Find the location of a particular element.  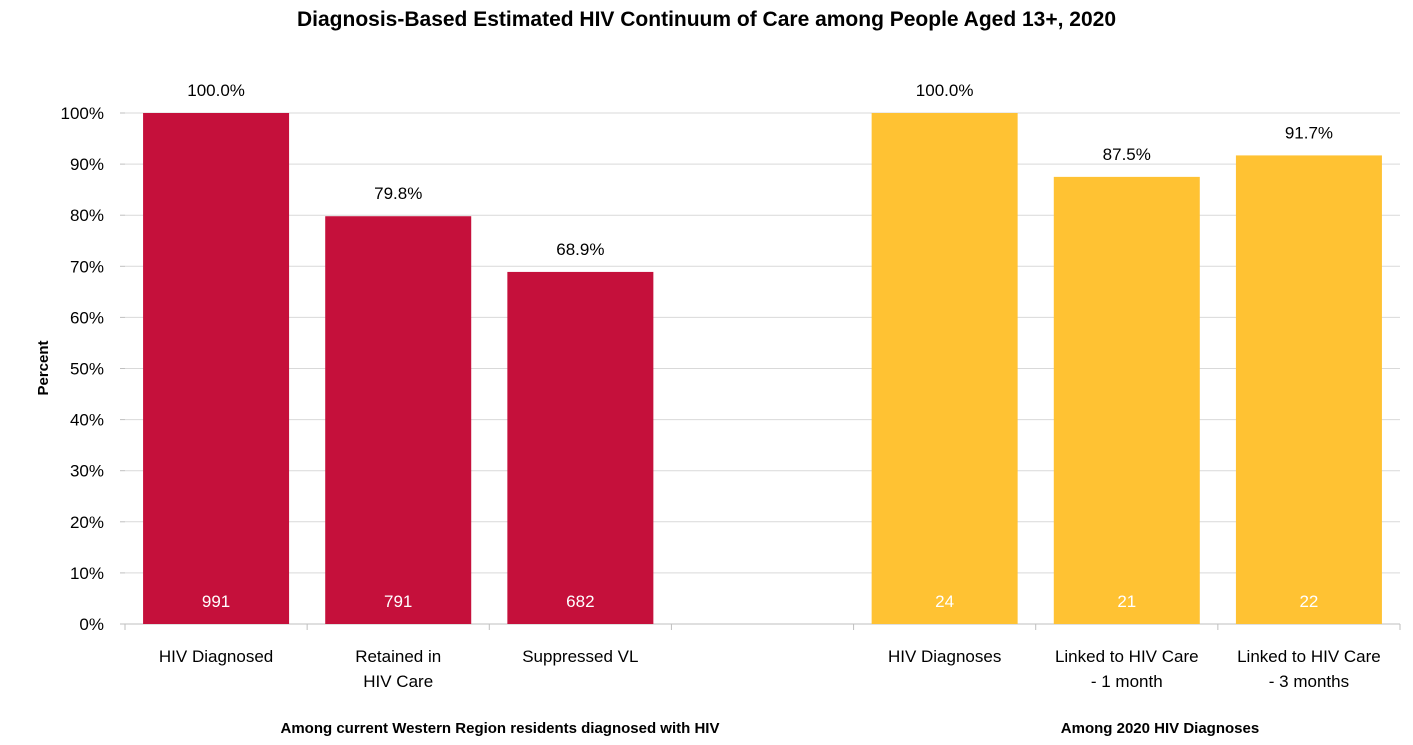

y-tick-label: 90% is located at coordinates (87, 164).